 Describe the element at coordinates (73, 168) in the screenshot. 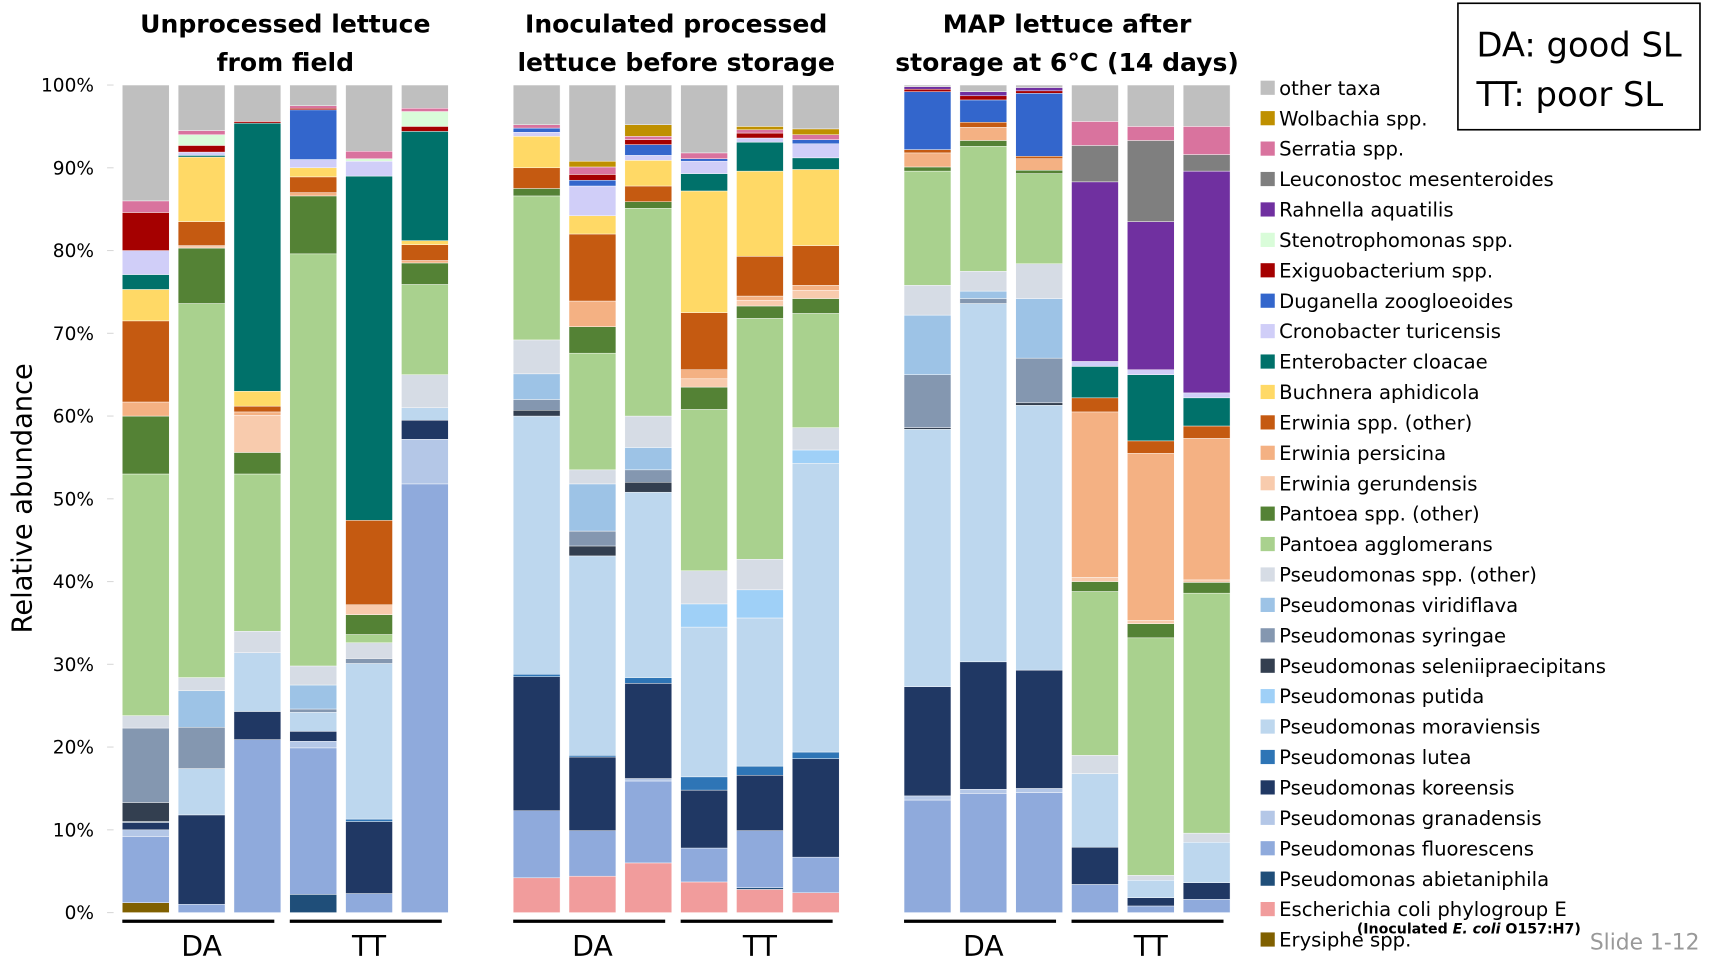

I see `y-tick-label: 90%` at that location.